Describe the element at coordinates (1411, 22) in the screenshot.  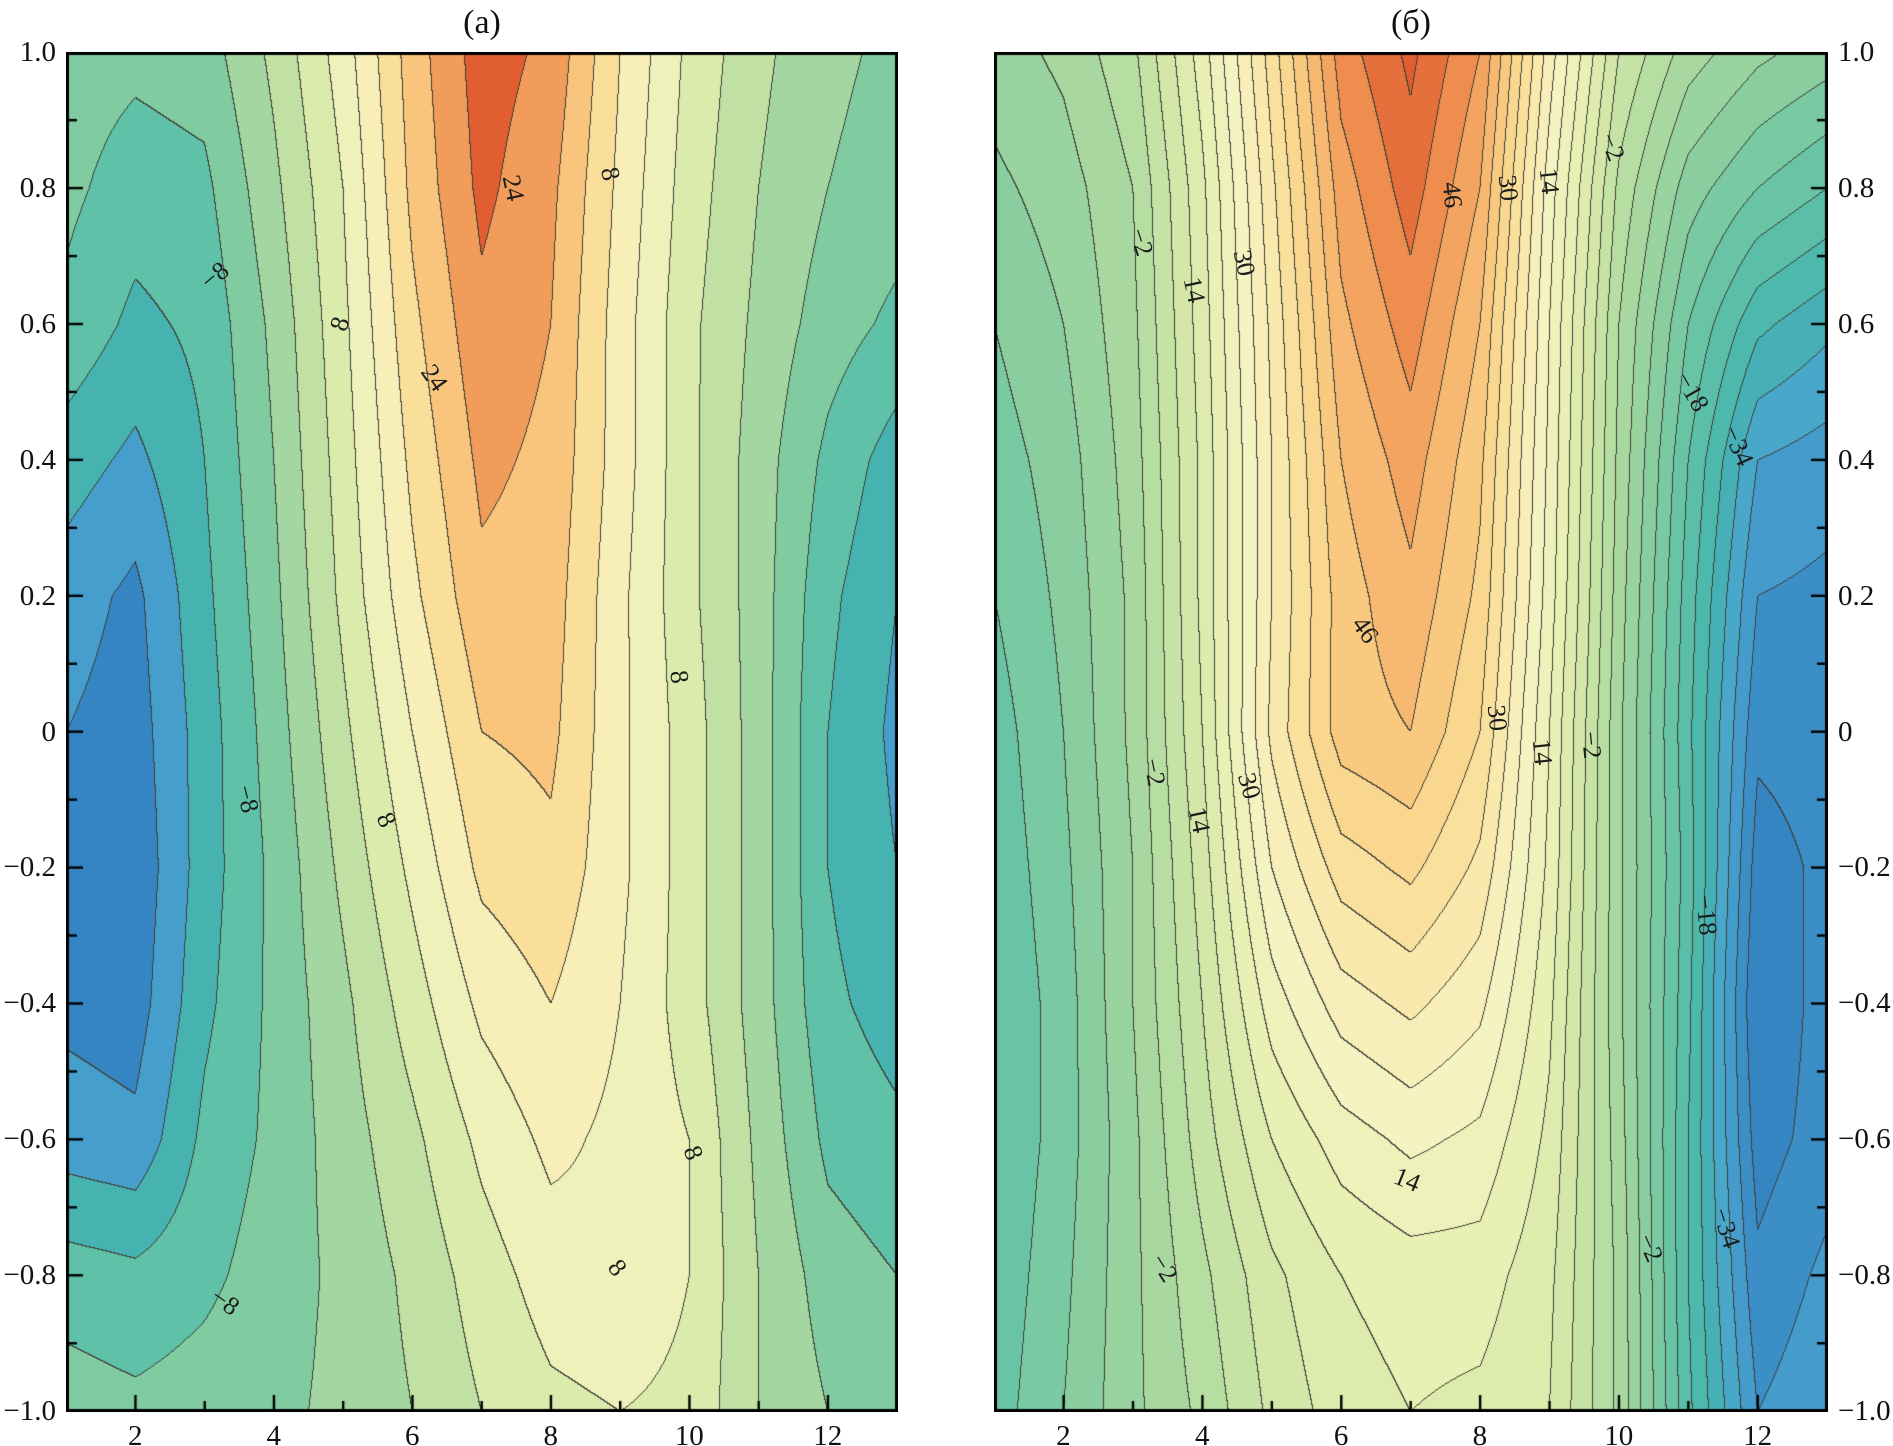
I see `panel-b-title: (б)` at that location.